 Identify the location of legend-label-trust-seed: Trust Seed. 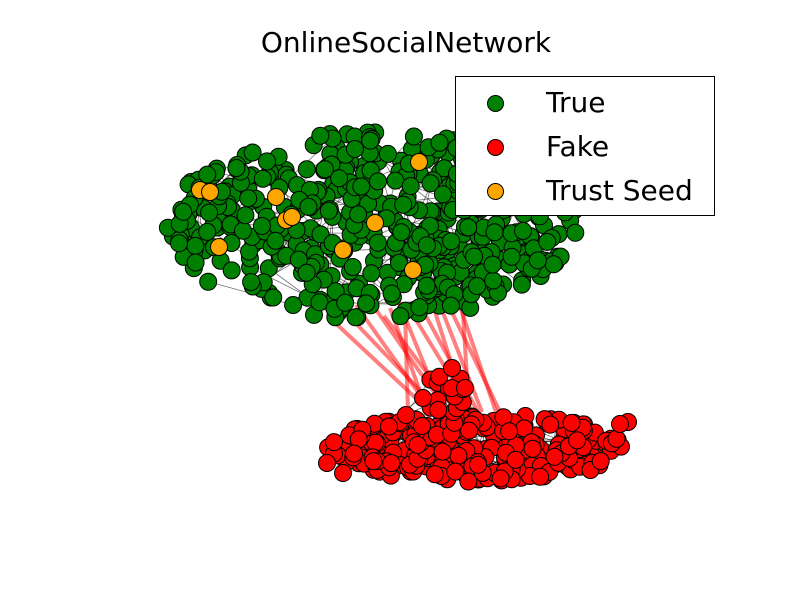
(619, 190).